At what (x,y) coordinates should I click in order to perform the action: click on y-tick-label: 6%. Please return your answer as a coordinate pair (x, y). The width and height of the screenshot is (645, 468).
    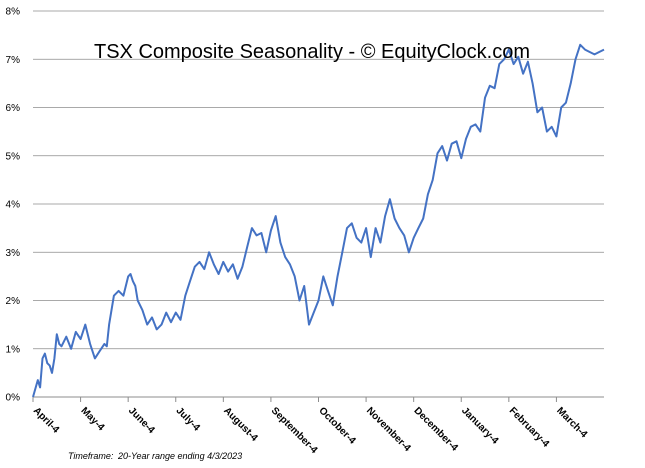
    Looking at the image, I should click on (13, 108).